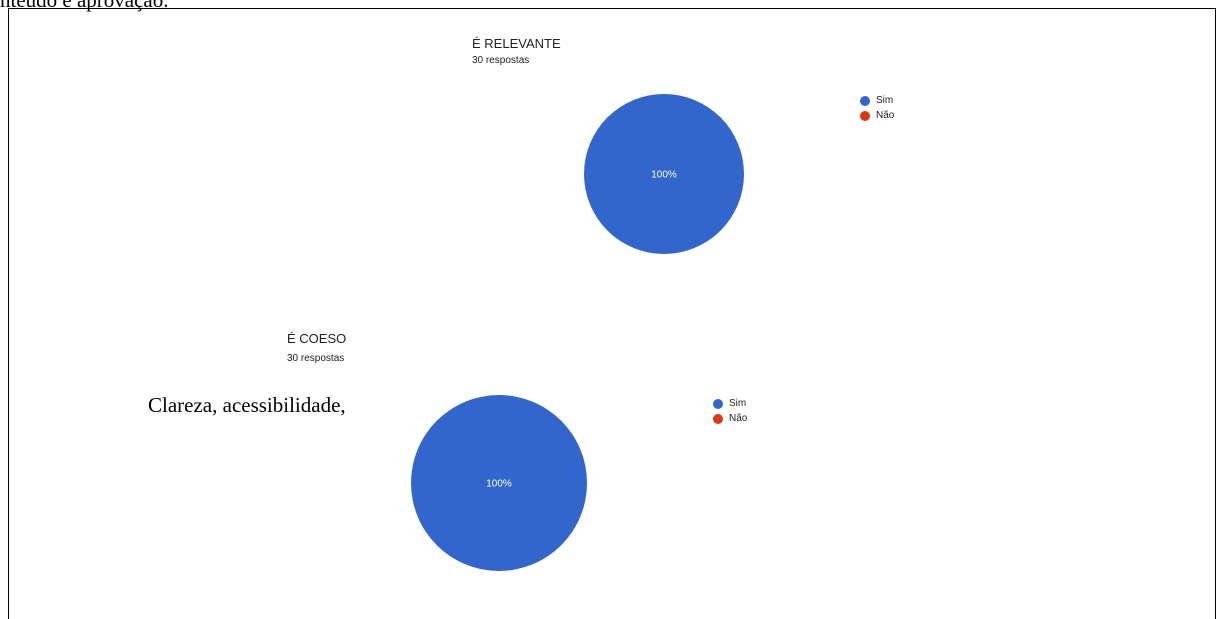  I want to click on chart-2-title: É COESO, so click(317, 338).